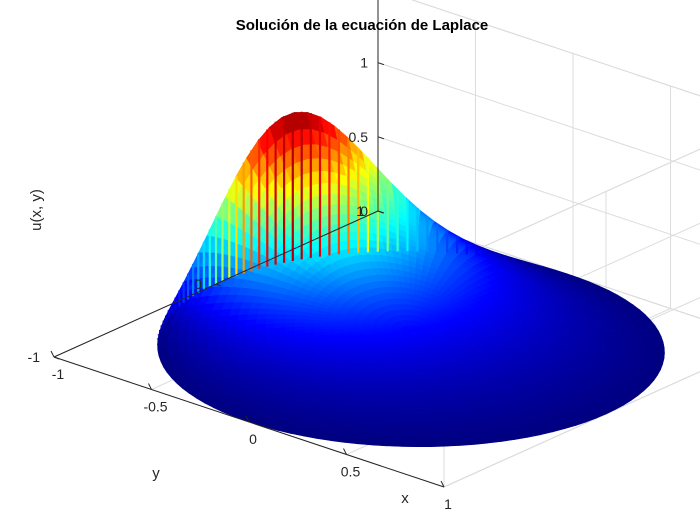 The width and height of the screenshot is (700, 525). I want to click on z-tick-label: 0, so click(364, 211).